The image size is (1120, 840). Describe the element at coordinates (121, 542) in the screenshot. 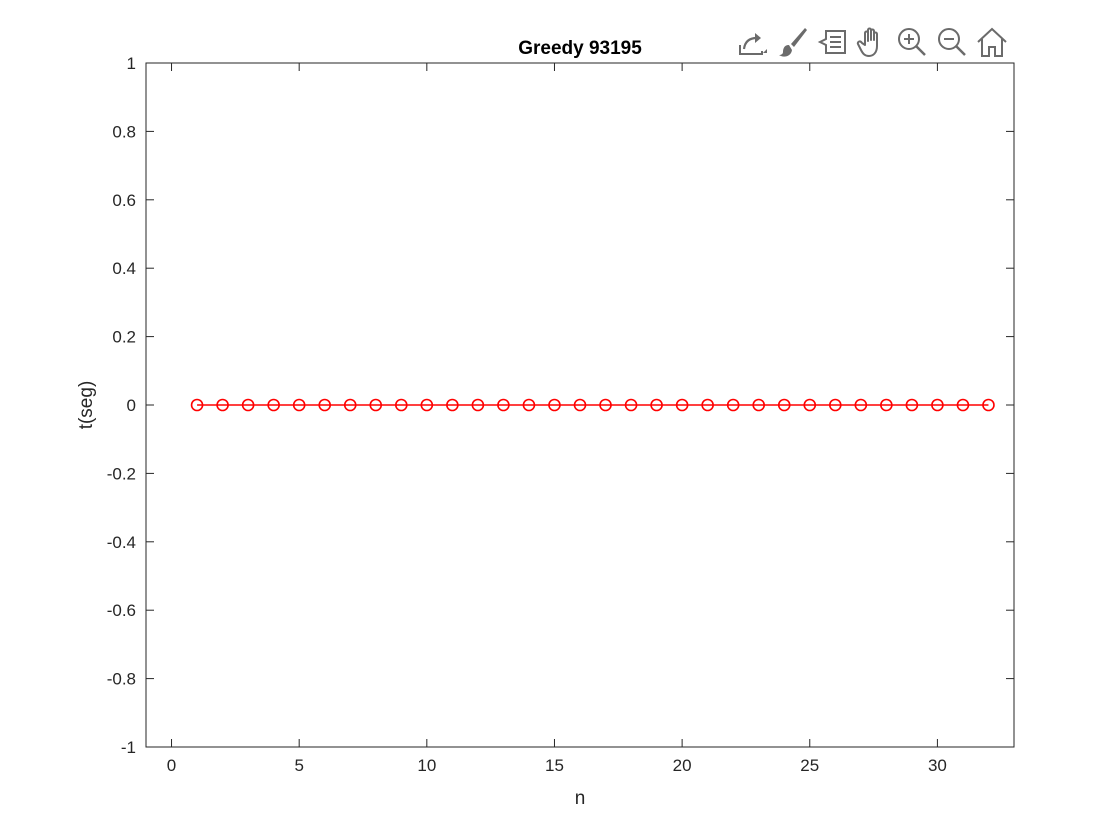

I see `y-tick-label: -0.4` at that location.